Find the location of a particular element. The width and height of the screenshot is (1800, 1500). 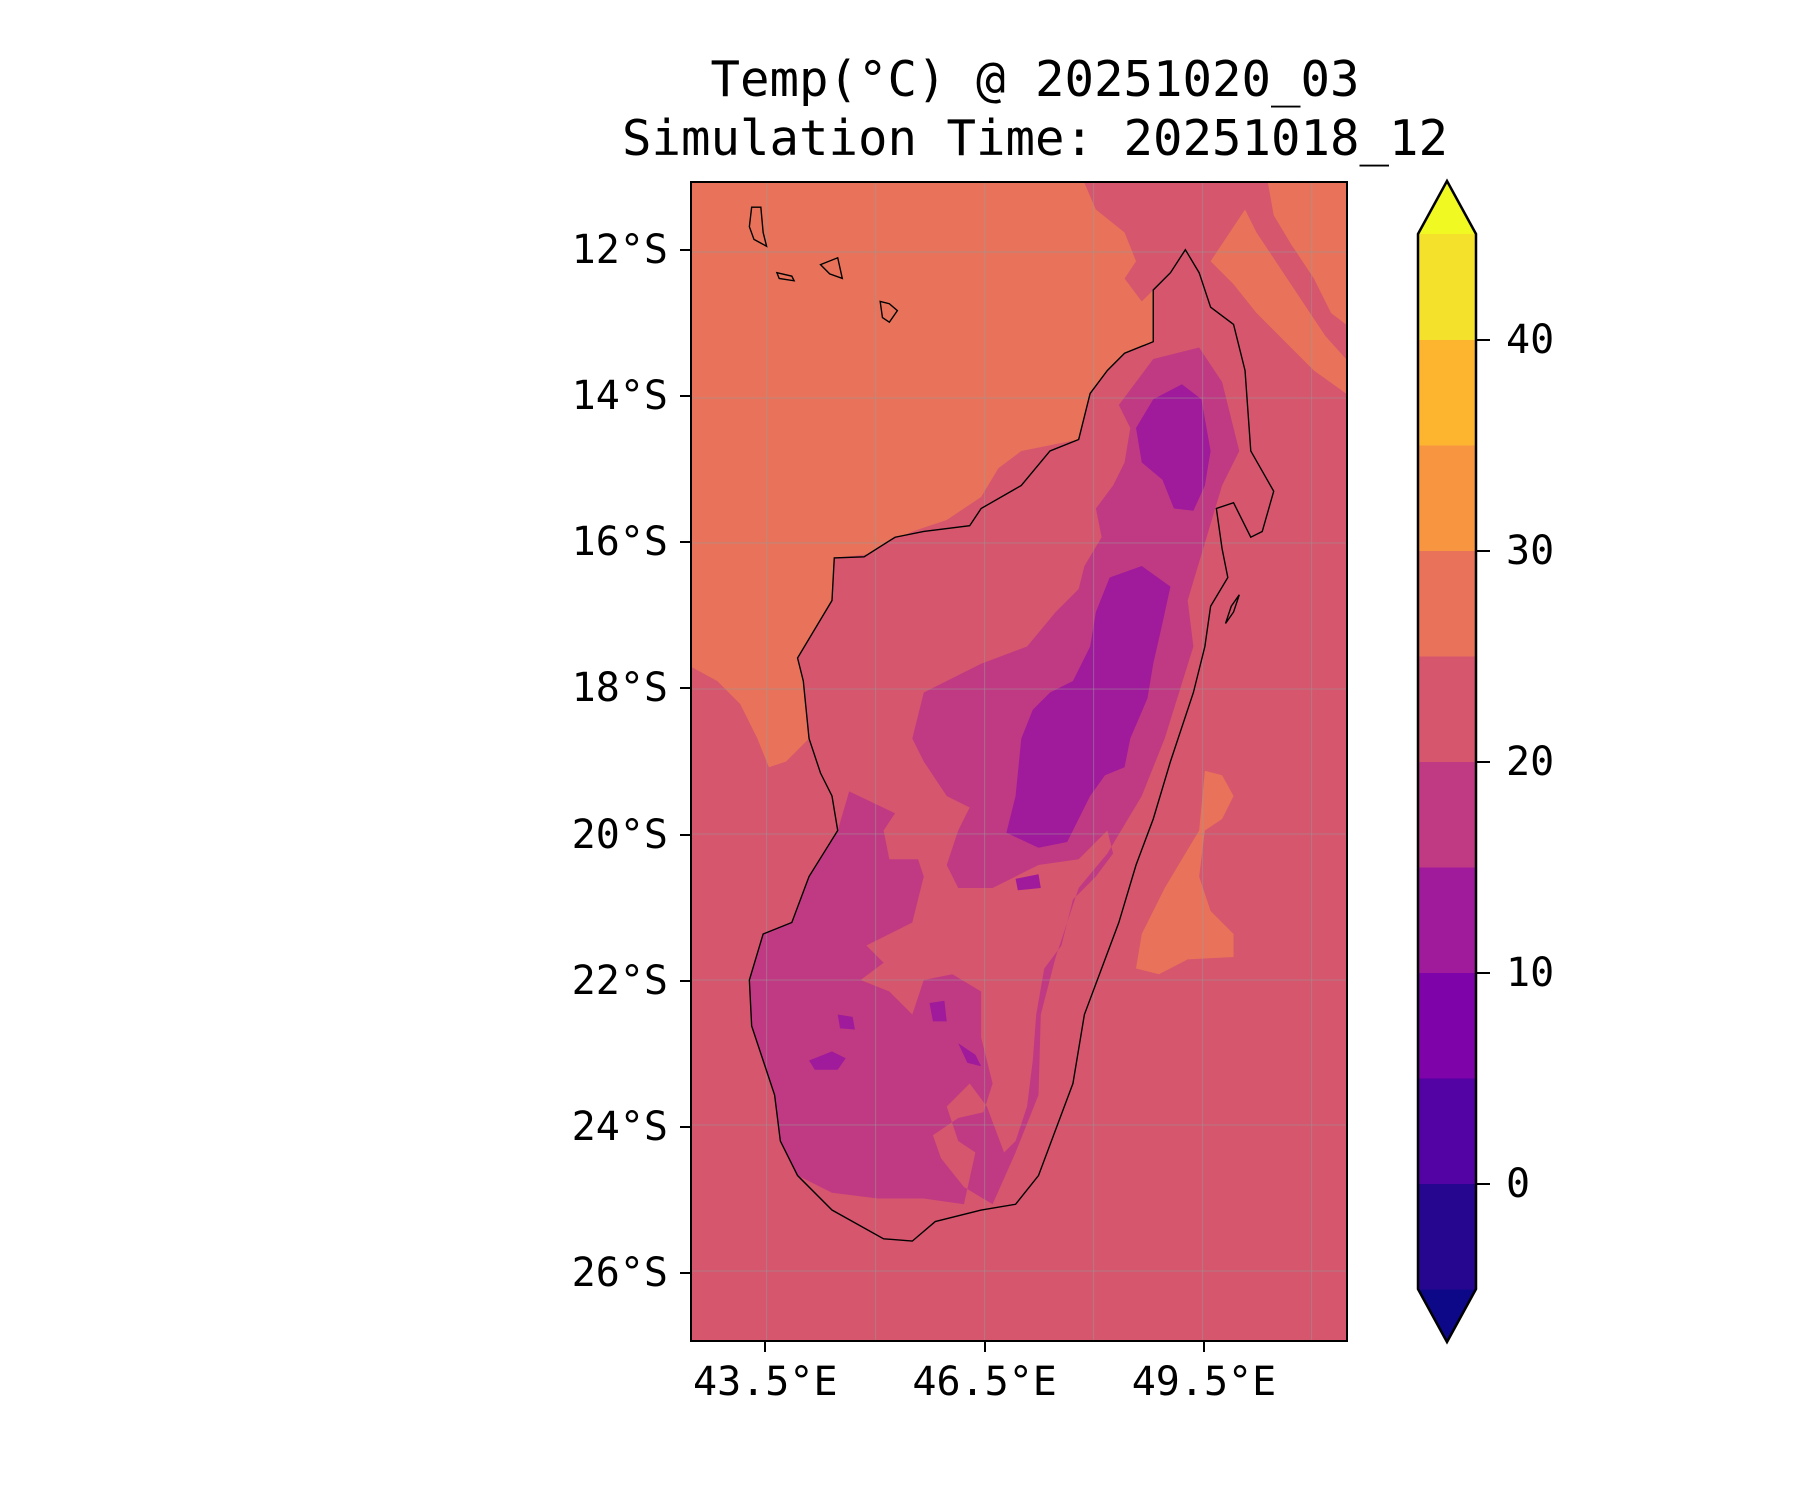

y-tick-label: 12°S is located at coordinates (619, 250).